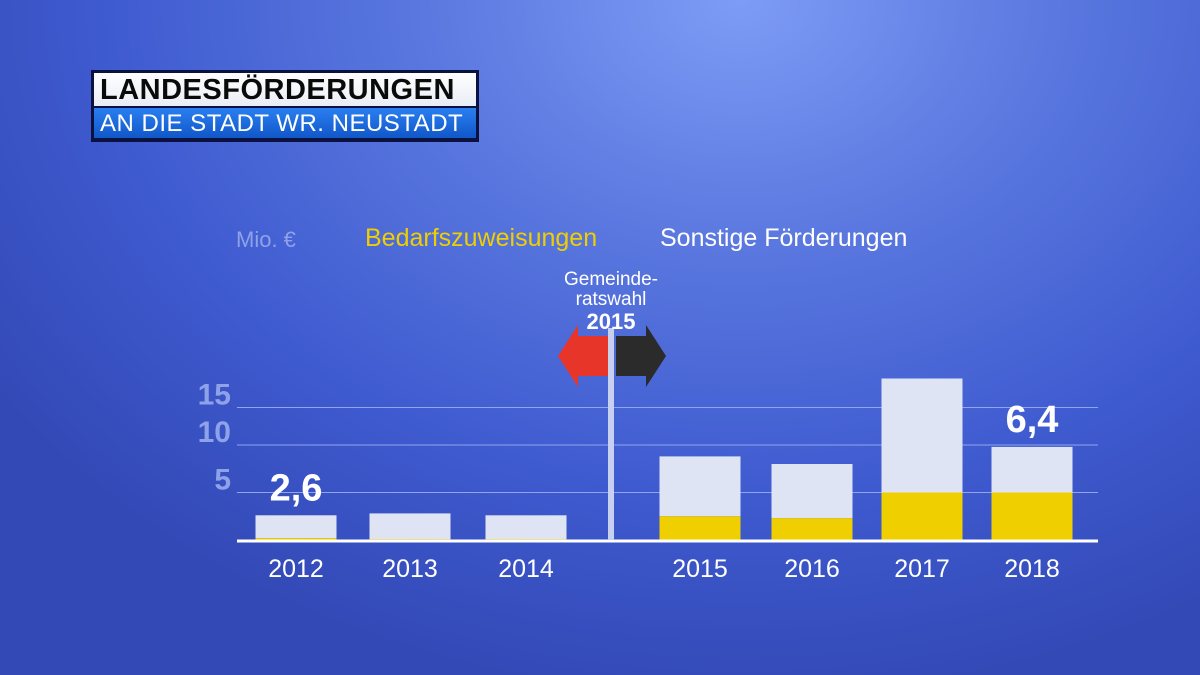 Image resolution: width=1200 pixels, height=675 pixels. Describe the element at coordinates (611, 434) in the screenshot. I see `divider-line` at that location.